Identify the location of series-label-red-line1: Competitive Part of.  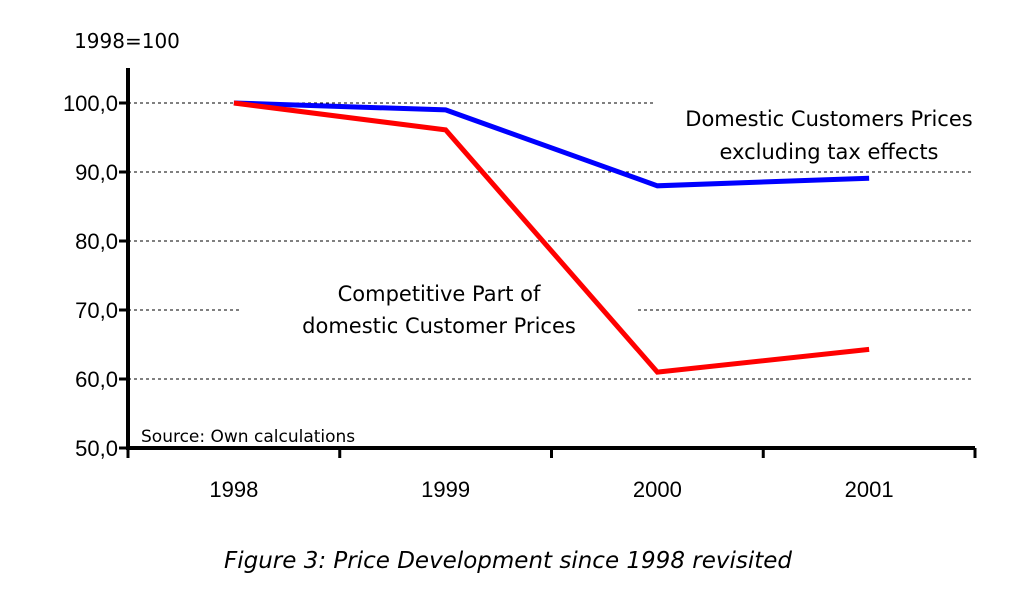
(439, 294).